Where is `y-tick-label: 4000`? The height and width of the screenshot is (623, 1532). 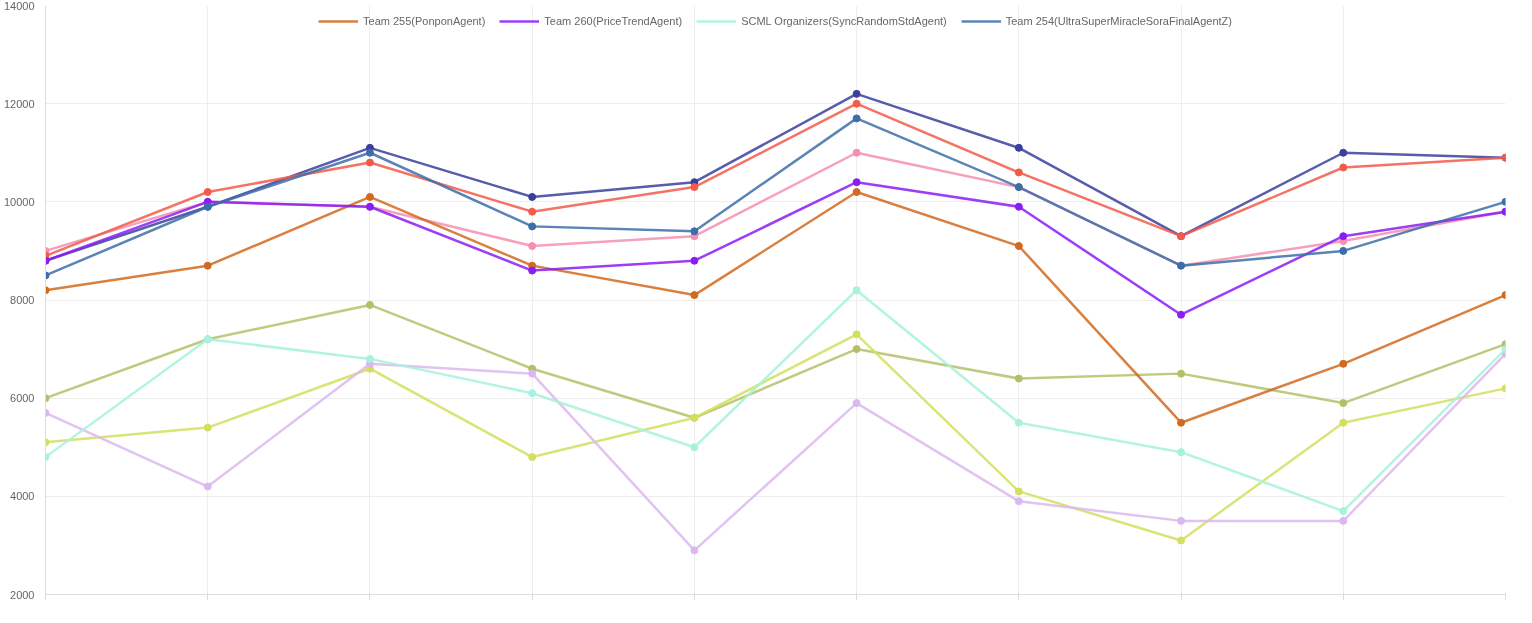
y-tick-label: 4000 is located at coordinates (22, 496).